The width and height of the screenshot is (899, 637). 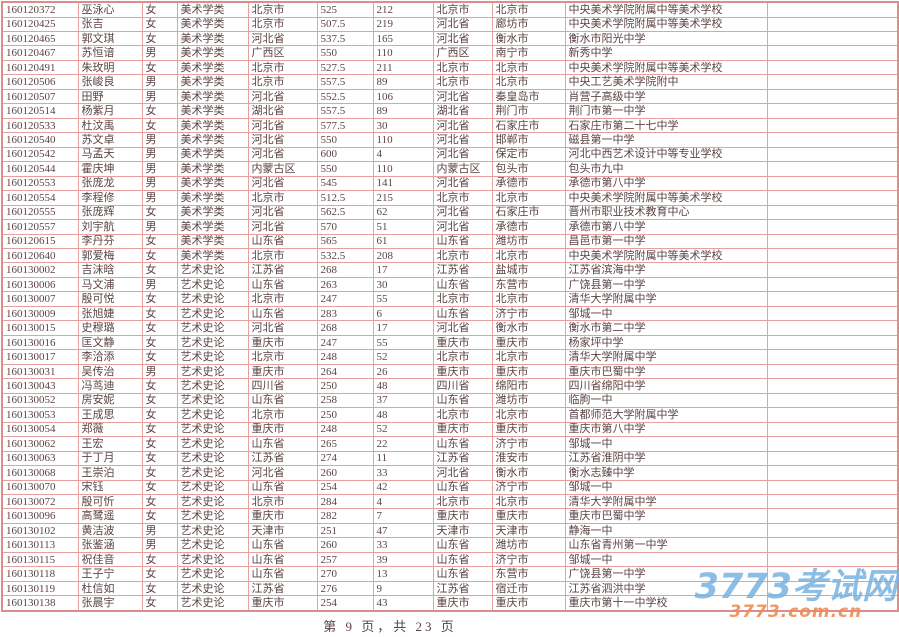 I want to click on cell-score: 545, so click(x=345, y=183).